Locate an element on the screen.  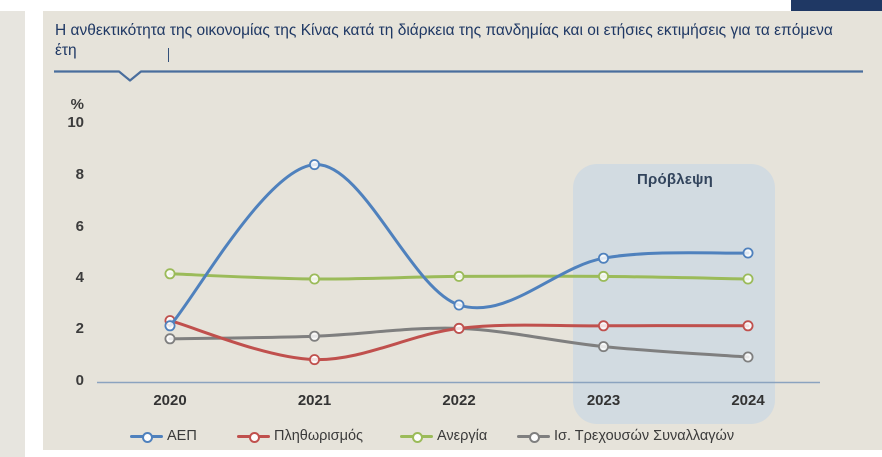
y-tick-label: 4 is located at coordinates (79, 277).